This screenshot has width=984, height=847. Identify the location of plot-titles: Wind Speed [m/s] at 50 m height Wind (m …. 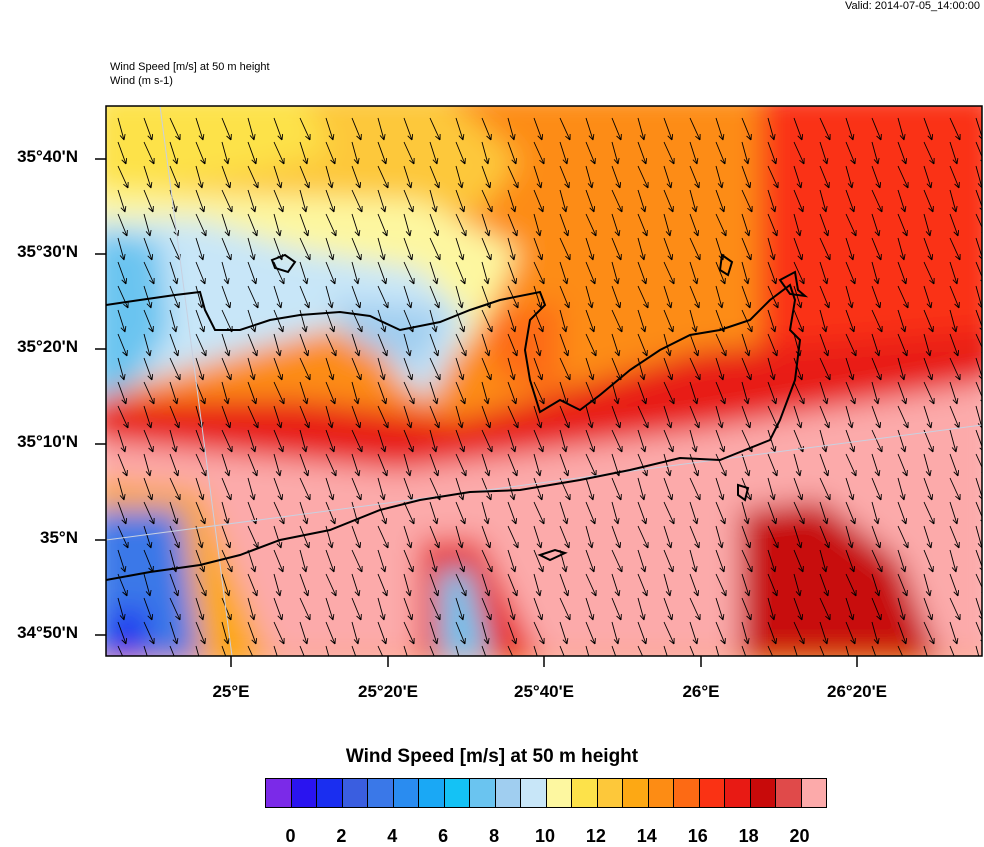
(190, 74).